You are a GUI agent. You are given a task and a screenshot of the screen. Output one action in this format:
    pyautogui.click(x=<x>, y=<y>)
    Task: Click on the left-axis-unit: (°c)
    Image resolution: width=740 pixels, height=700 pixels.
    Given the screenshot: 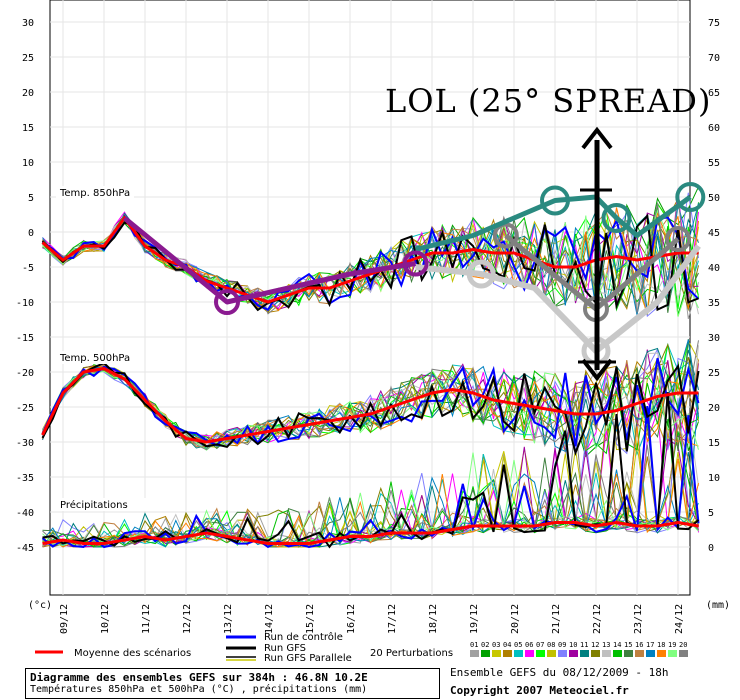 What is the action you would take?
    pyautogui.click(x=40, y=605)
    